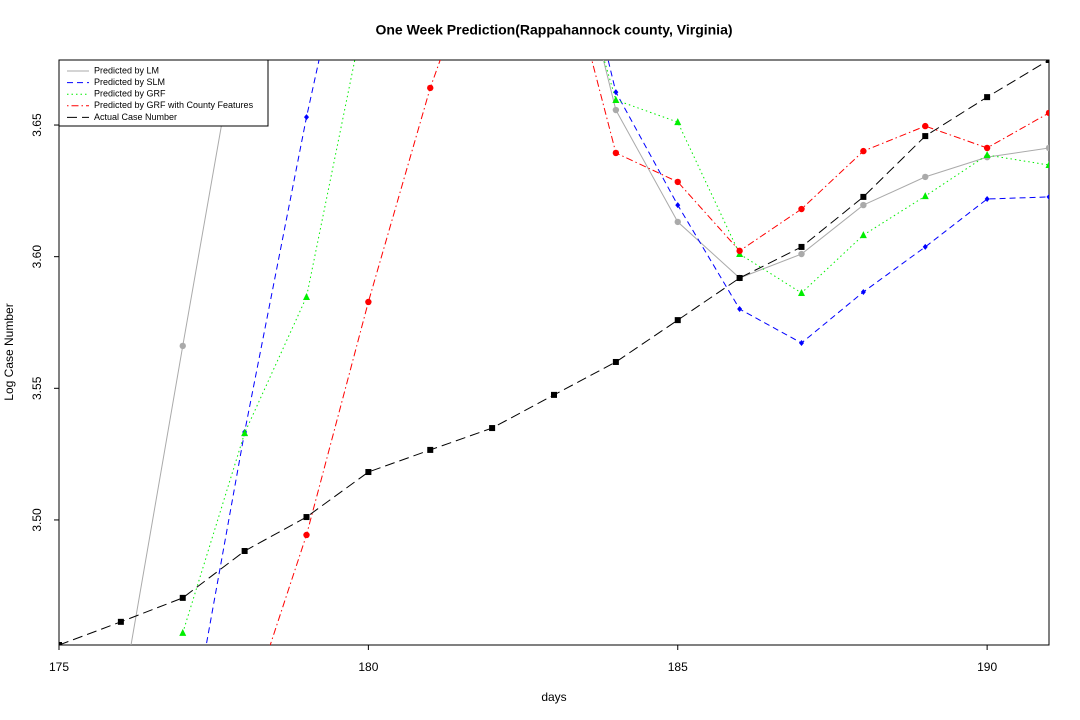 This screenshot has width=1080, height=720. What do you see at coordinates (135, 117) in the screenshot?
I see `legend-label: Actual Case Number` at bounding box center [135, 117].